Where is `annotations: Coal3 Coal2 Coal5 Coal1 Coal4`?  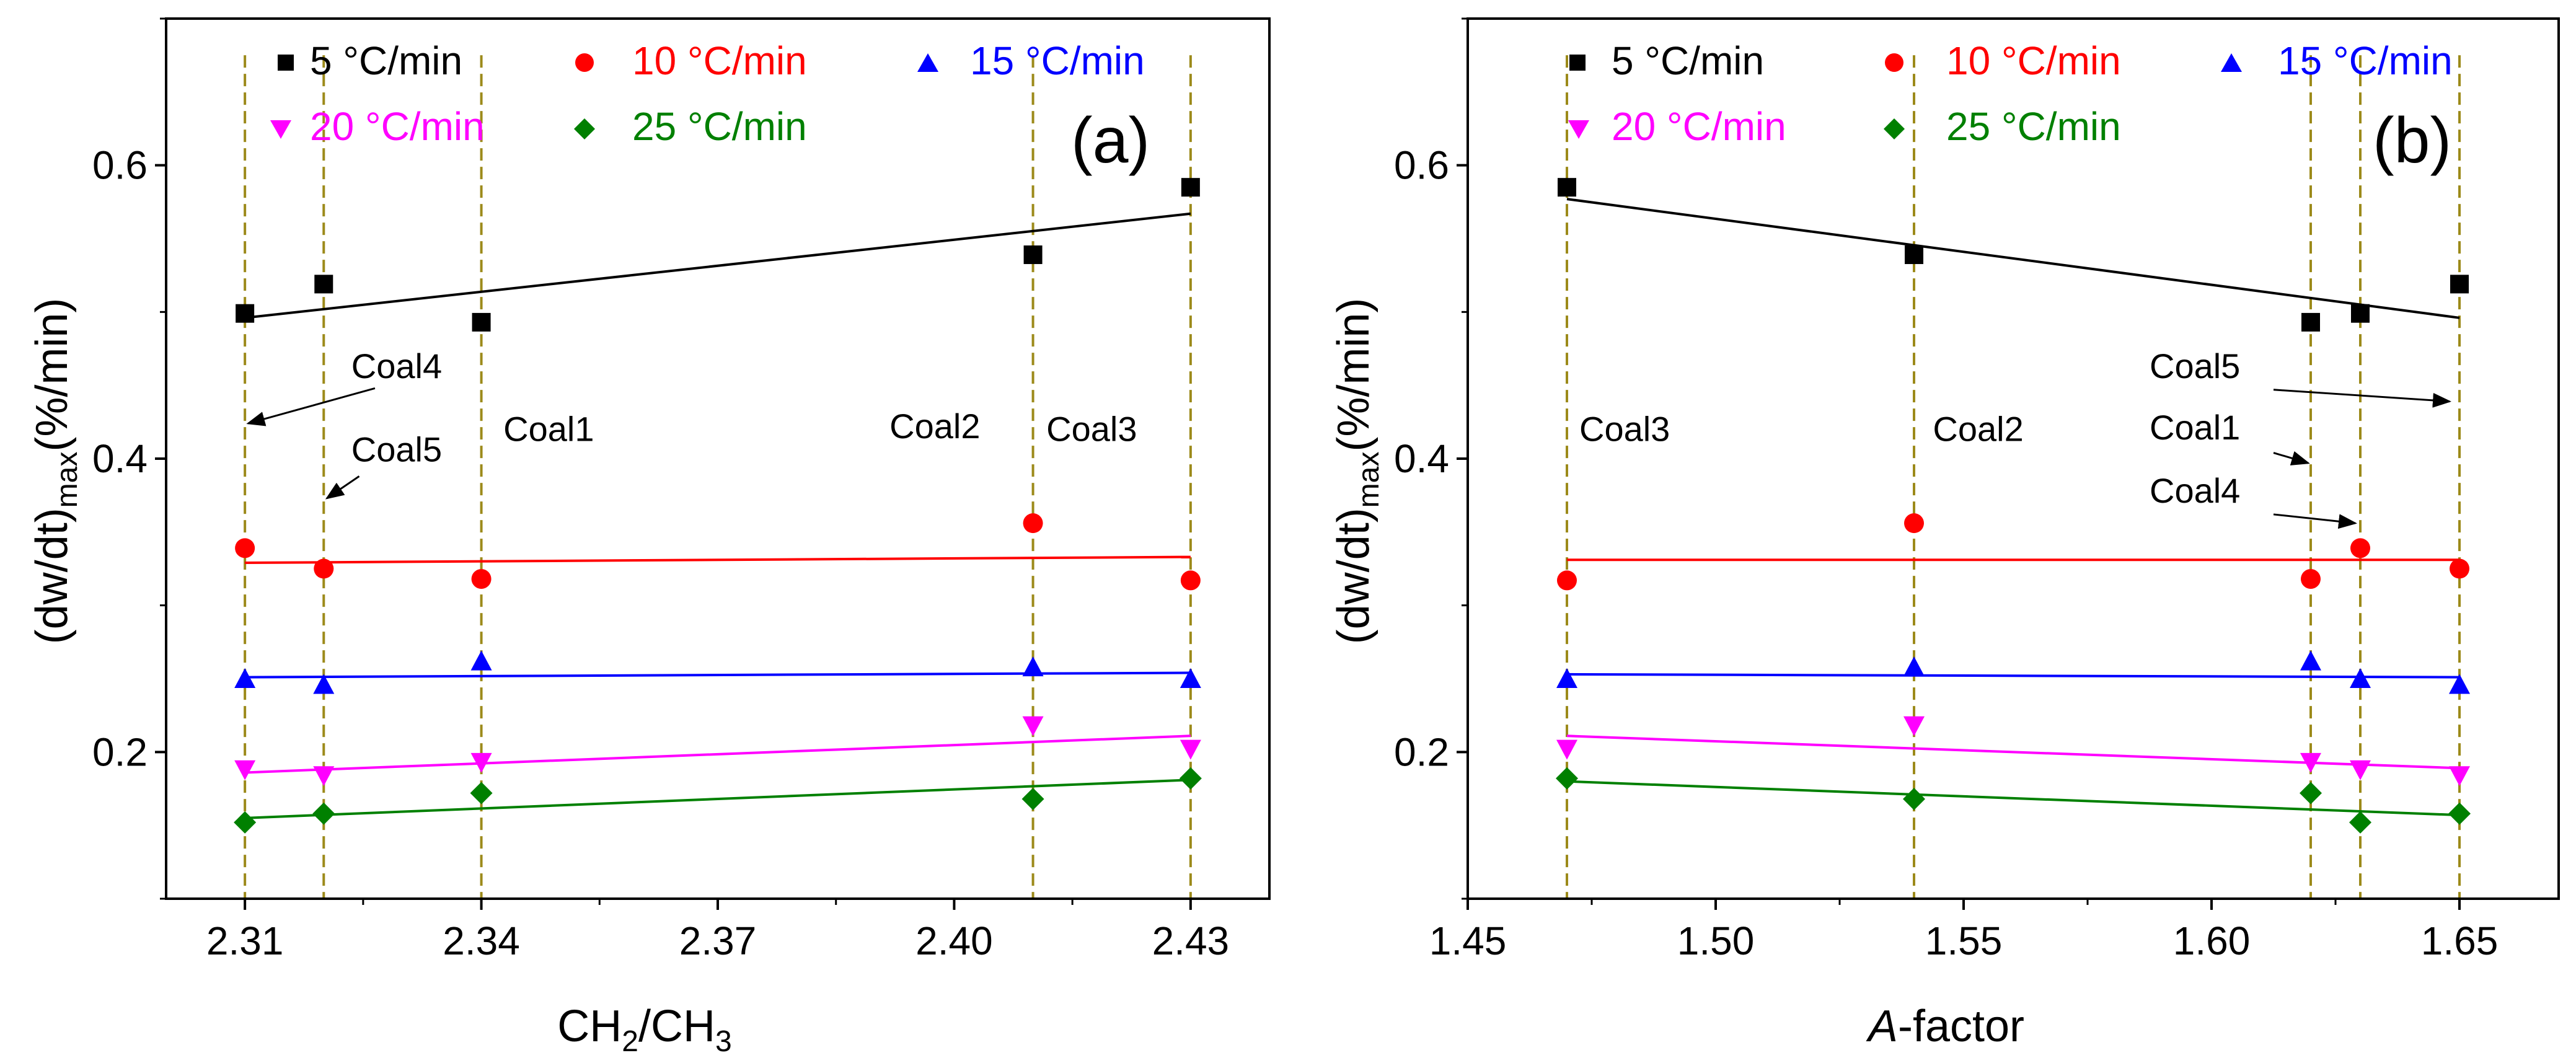
annotations: Coal3 Coal2 Coal5 Coal1 Coal4 is located at coordinates (2015, 437).